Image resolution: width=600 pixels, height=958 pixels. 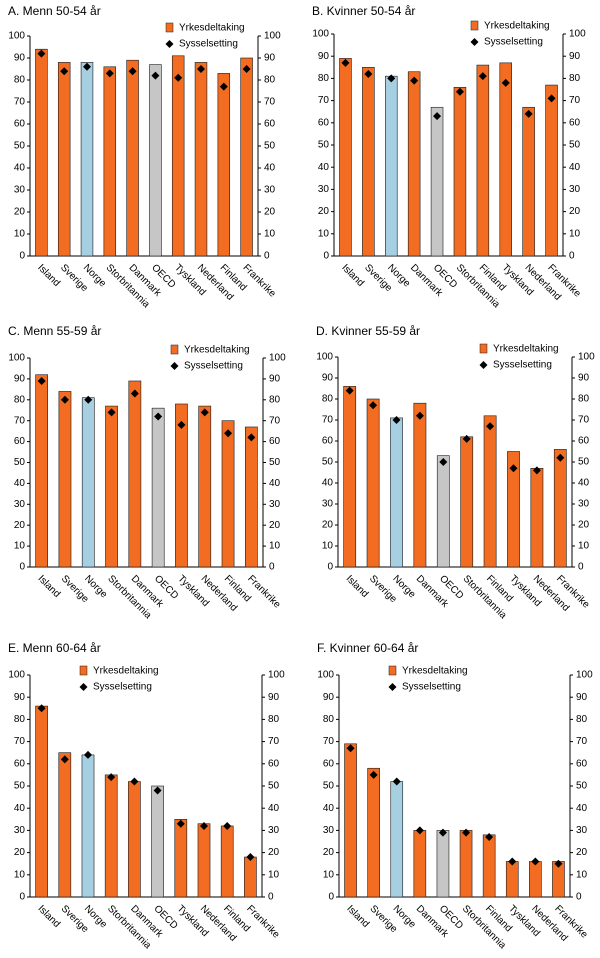 What do you see at coordinates (373, 483) in the screenshot?
I see `bar-sverige` at bounding box center [373, 483].